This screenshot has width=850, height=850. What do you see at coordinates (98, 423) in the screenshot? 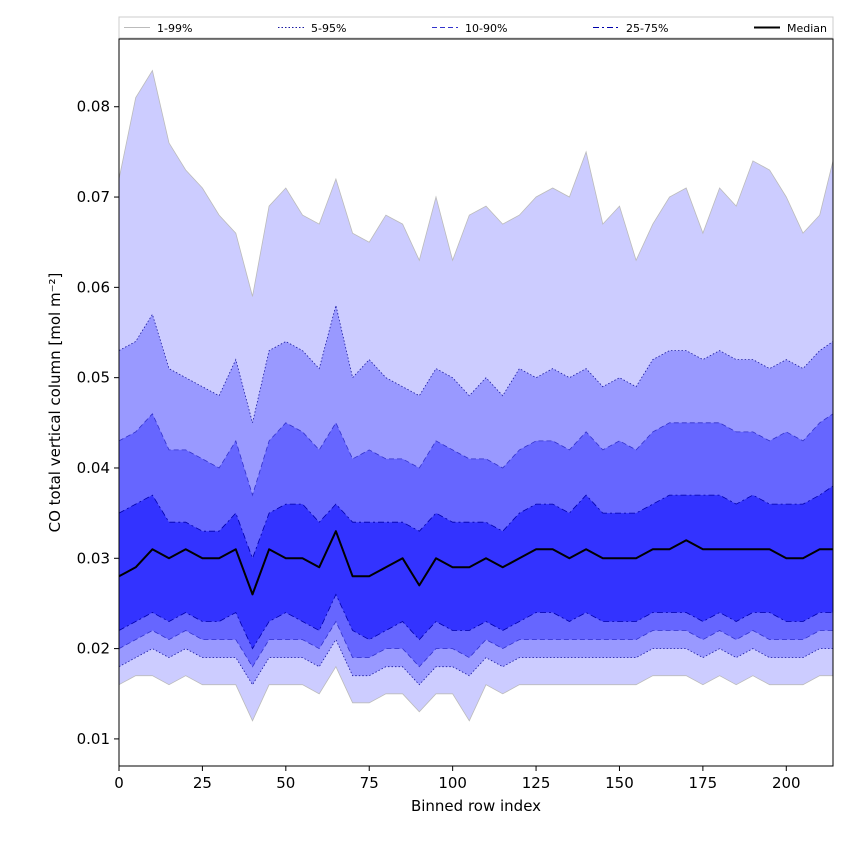
I see `y-axis-ticks: 0.01 0.02 0.03 0.04 0.05 0.06 0.07 0.08` at bounding box center [98, 423].